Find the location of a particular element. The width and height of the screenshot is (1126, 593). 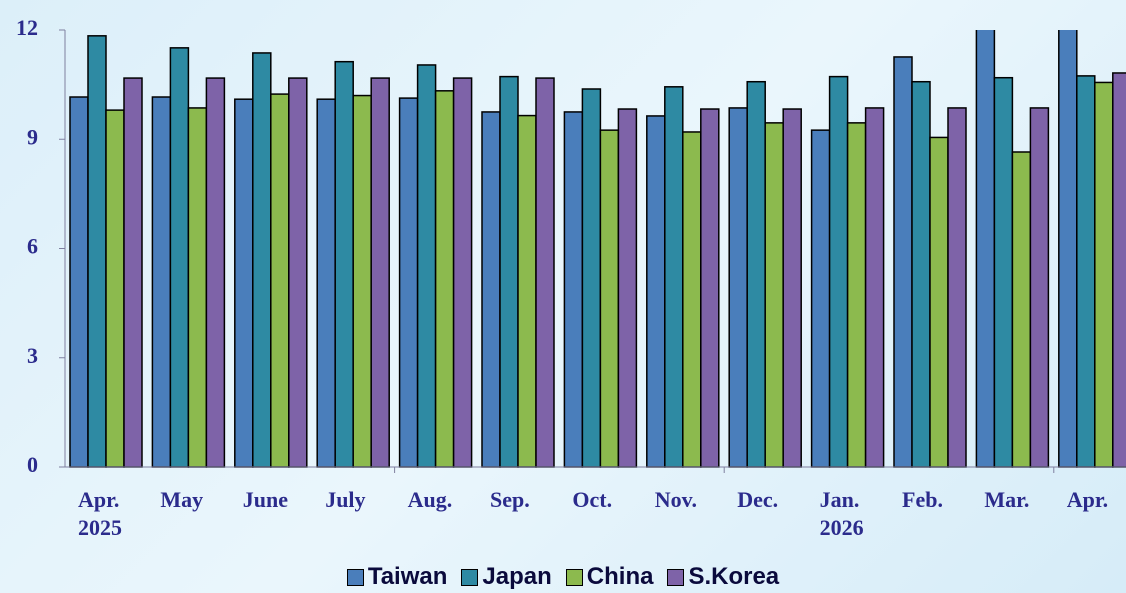

legend-item: China is located at coordinates (609, 577).